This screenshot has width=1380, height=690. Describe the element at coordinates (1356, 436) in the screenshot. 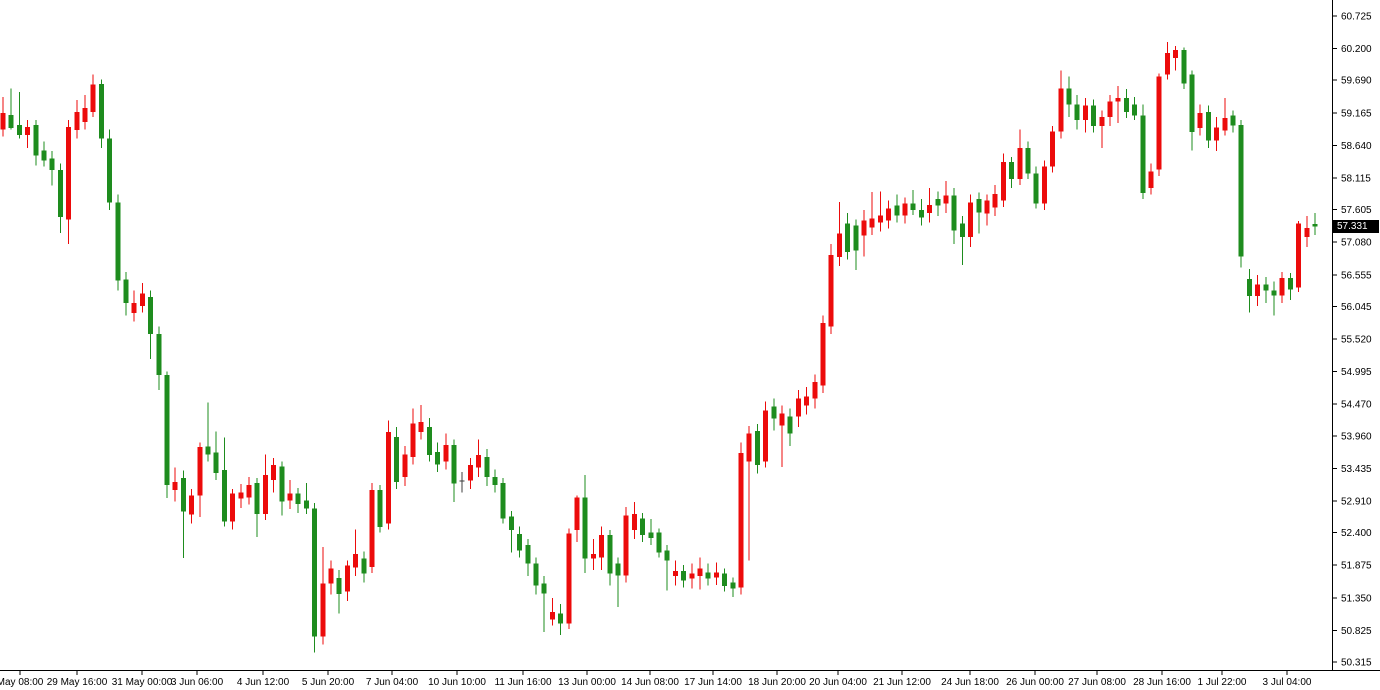

I see `price-label: 53.960` at that location.